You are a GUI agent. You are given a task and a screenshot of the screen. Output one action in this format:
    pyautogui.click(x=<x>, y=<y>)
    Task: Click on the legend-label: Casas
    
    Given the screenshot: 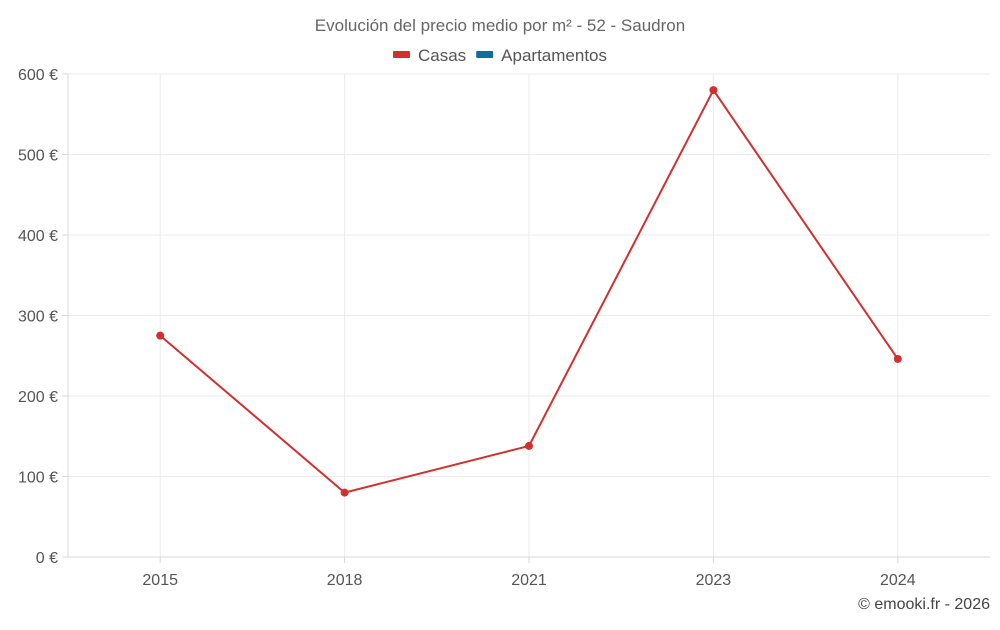 What is the action you would take?
    pyautogui.click(x=442, y=55)
    